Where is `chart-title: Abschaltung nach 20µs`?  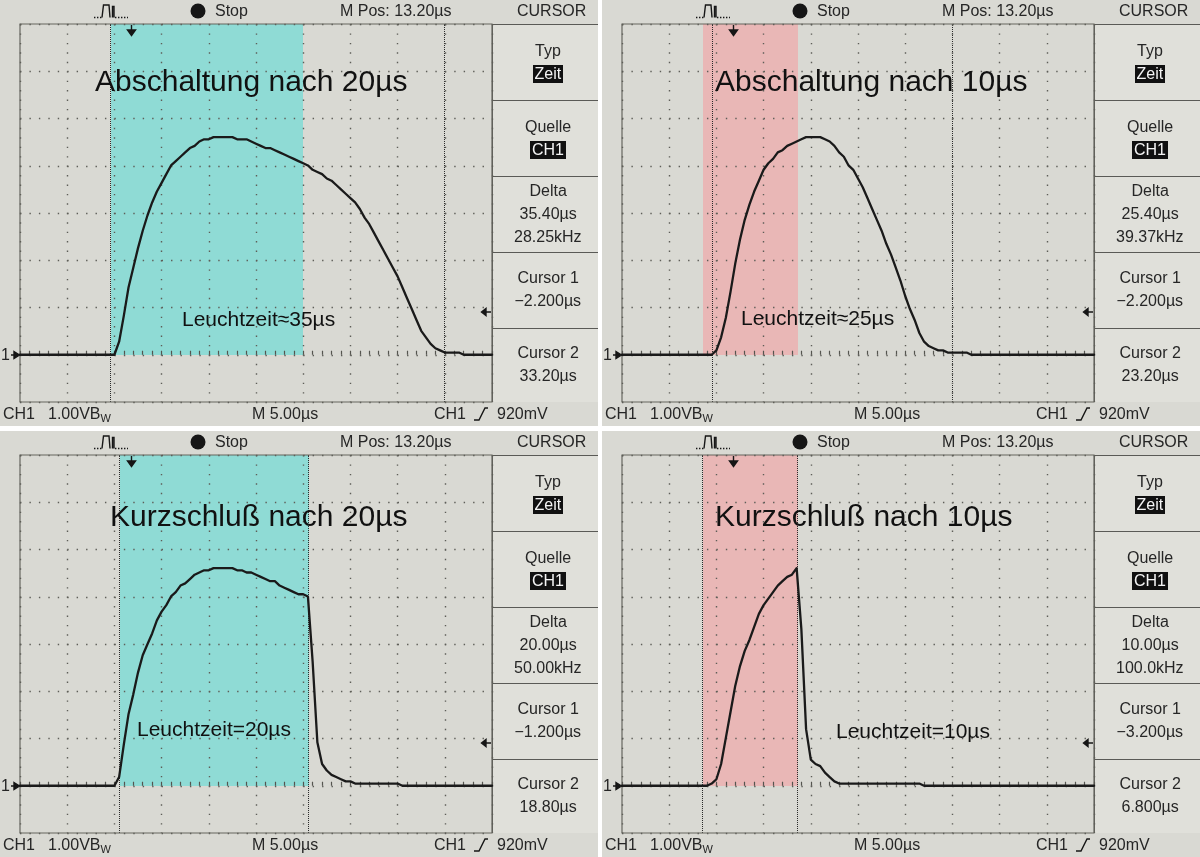 chart-title: Abschaltung nach 20µs is located at coordinates (251, 80).